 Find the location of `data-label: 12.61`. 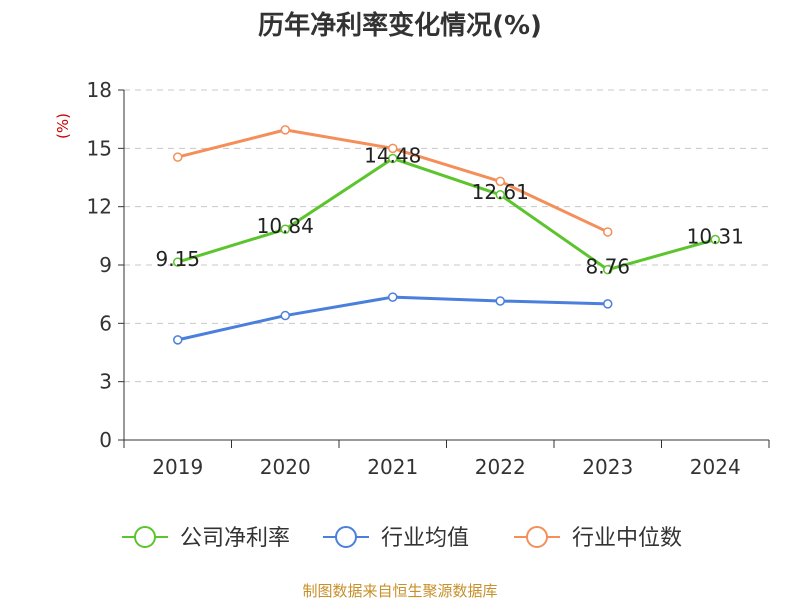

data-label: 12.61 is located at coordinates (500, 192).